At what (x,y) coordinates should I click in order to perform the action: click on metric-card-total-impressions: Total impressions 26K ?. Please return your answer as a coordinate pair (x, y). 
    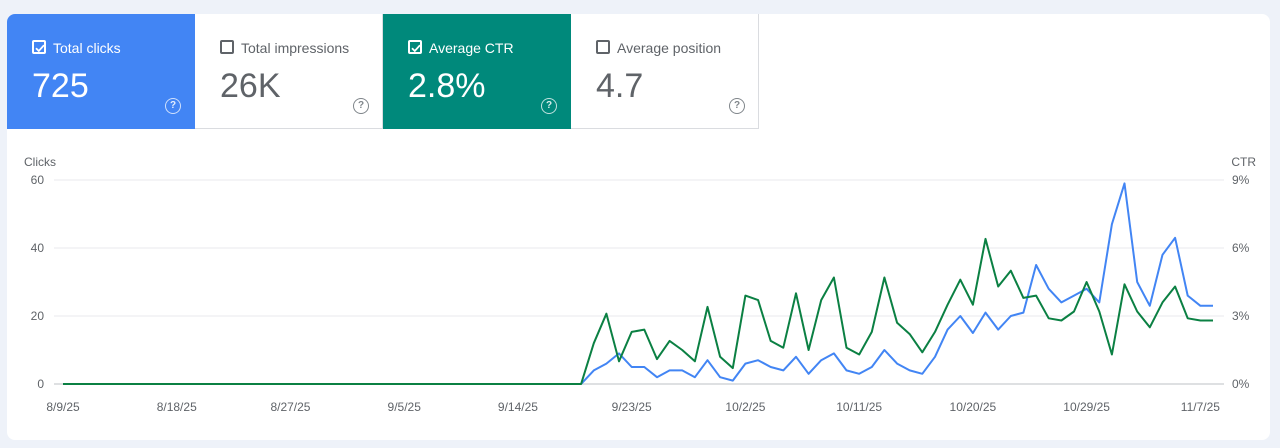
    Looking at the image, I should click on (289, 71).